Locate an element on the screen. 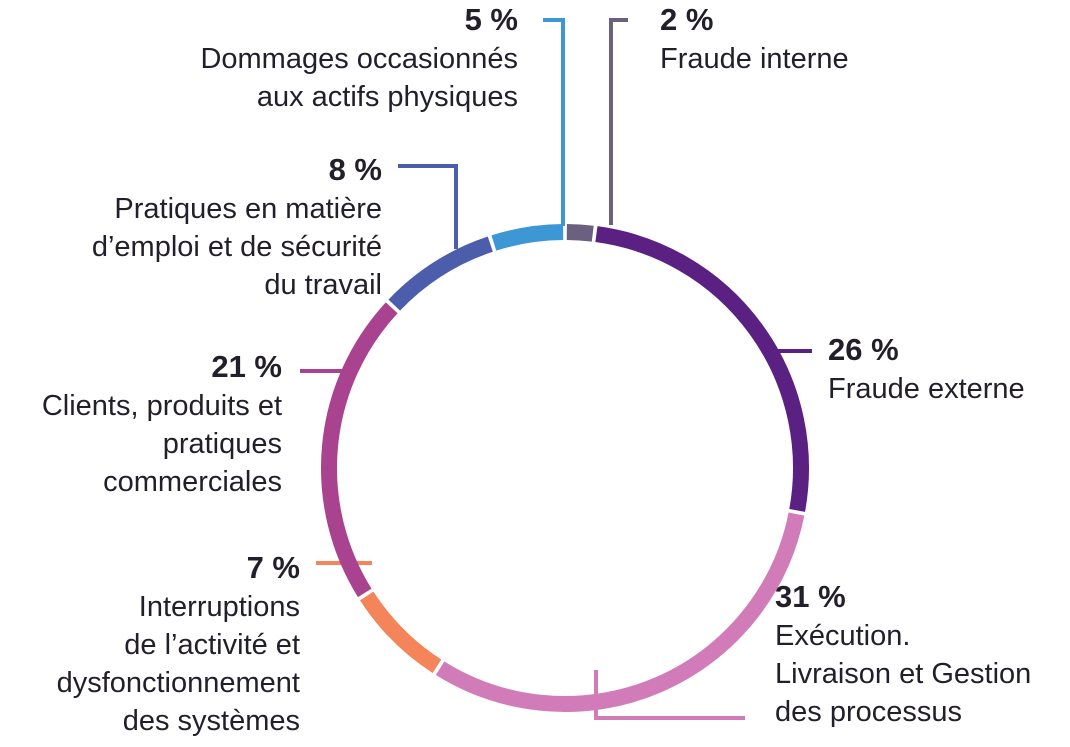  slice-category-label: Interruptions is located at coordinates (219, 607).